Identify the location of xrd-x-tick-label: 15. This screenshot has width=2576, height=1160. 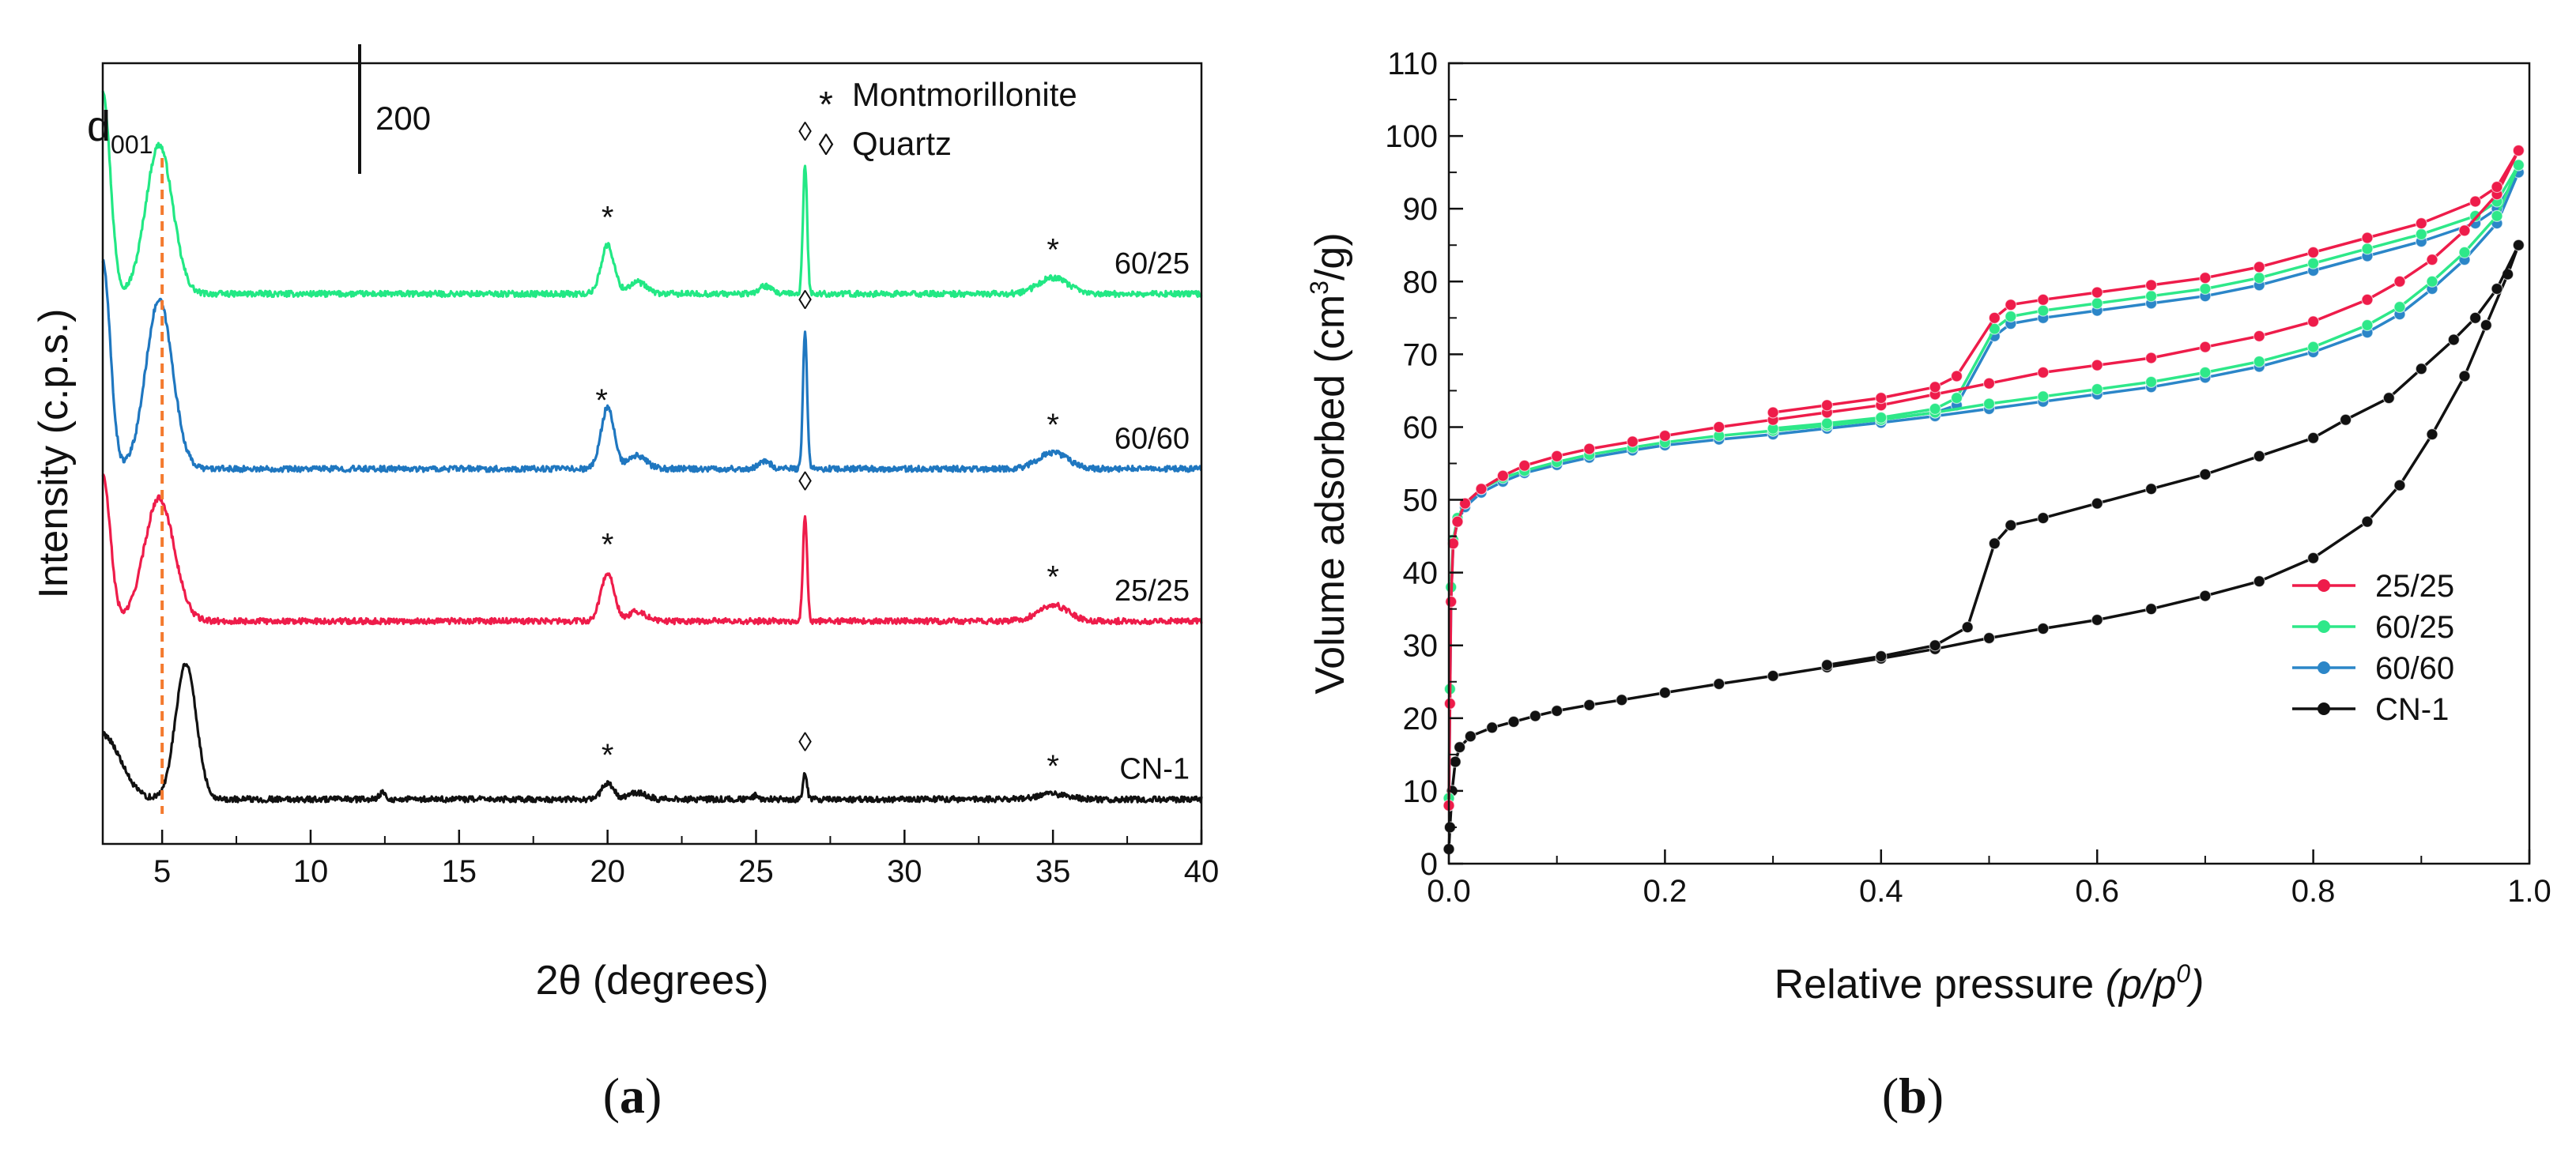
(459, 871).